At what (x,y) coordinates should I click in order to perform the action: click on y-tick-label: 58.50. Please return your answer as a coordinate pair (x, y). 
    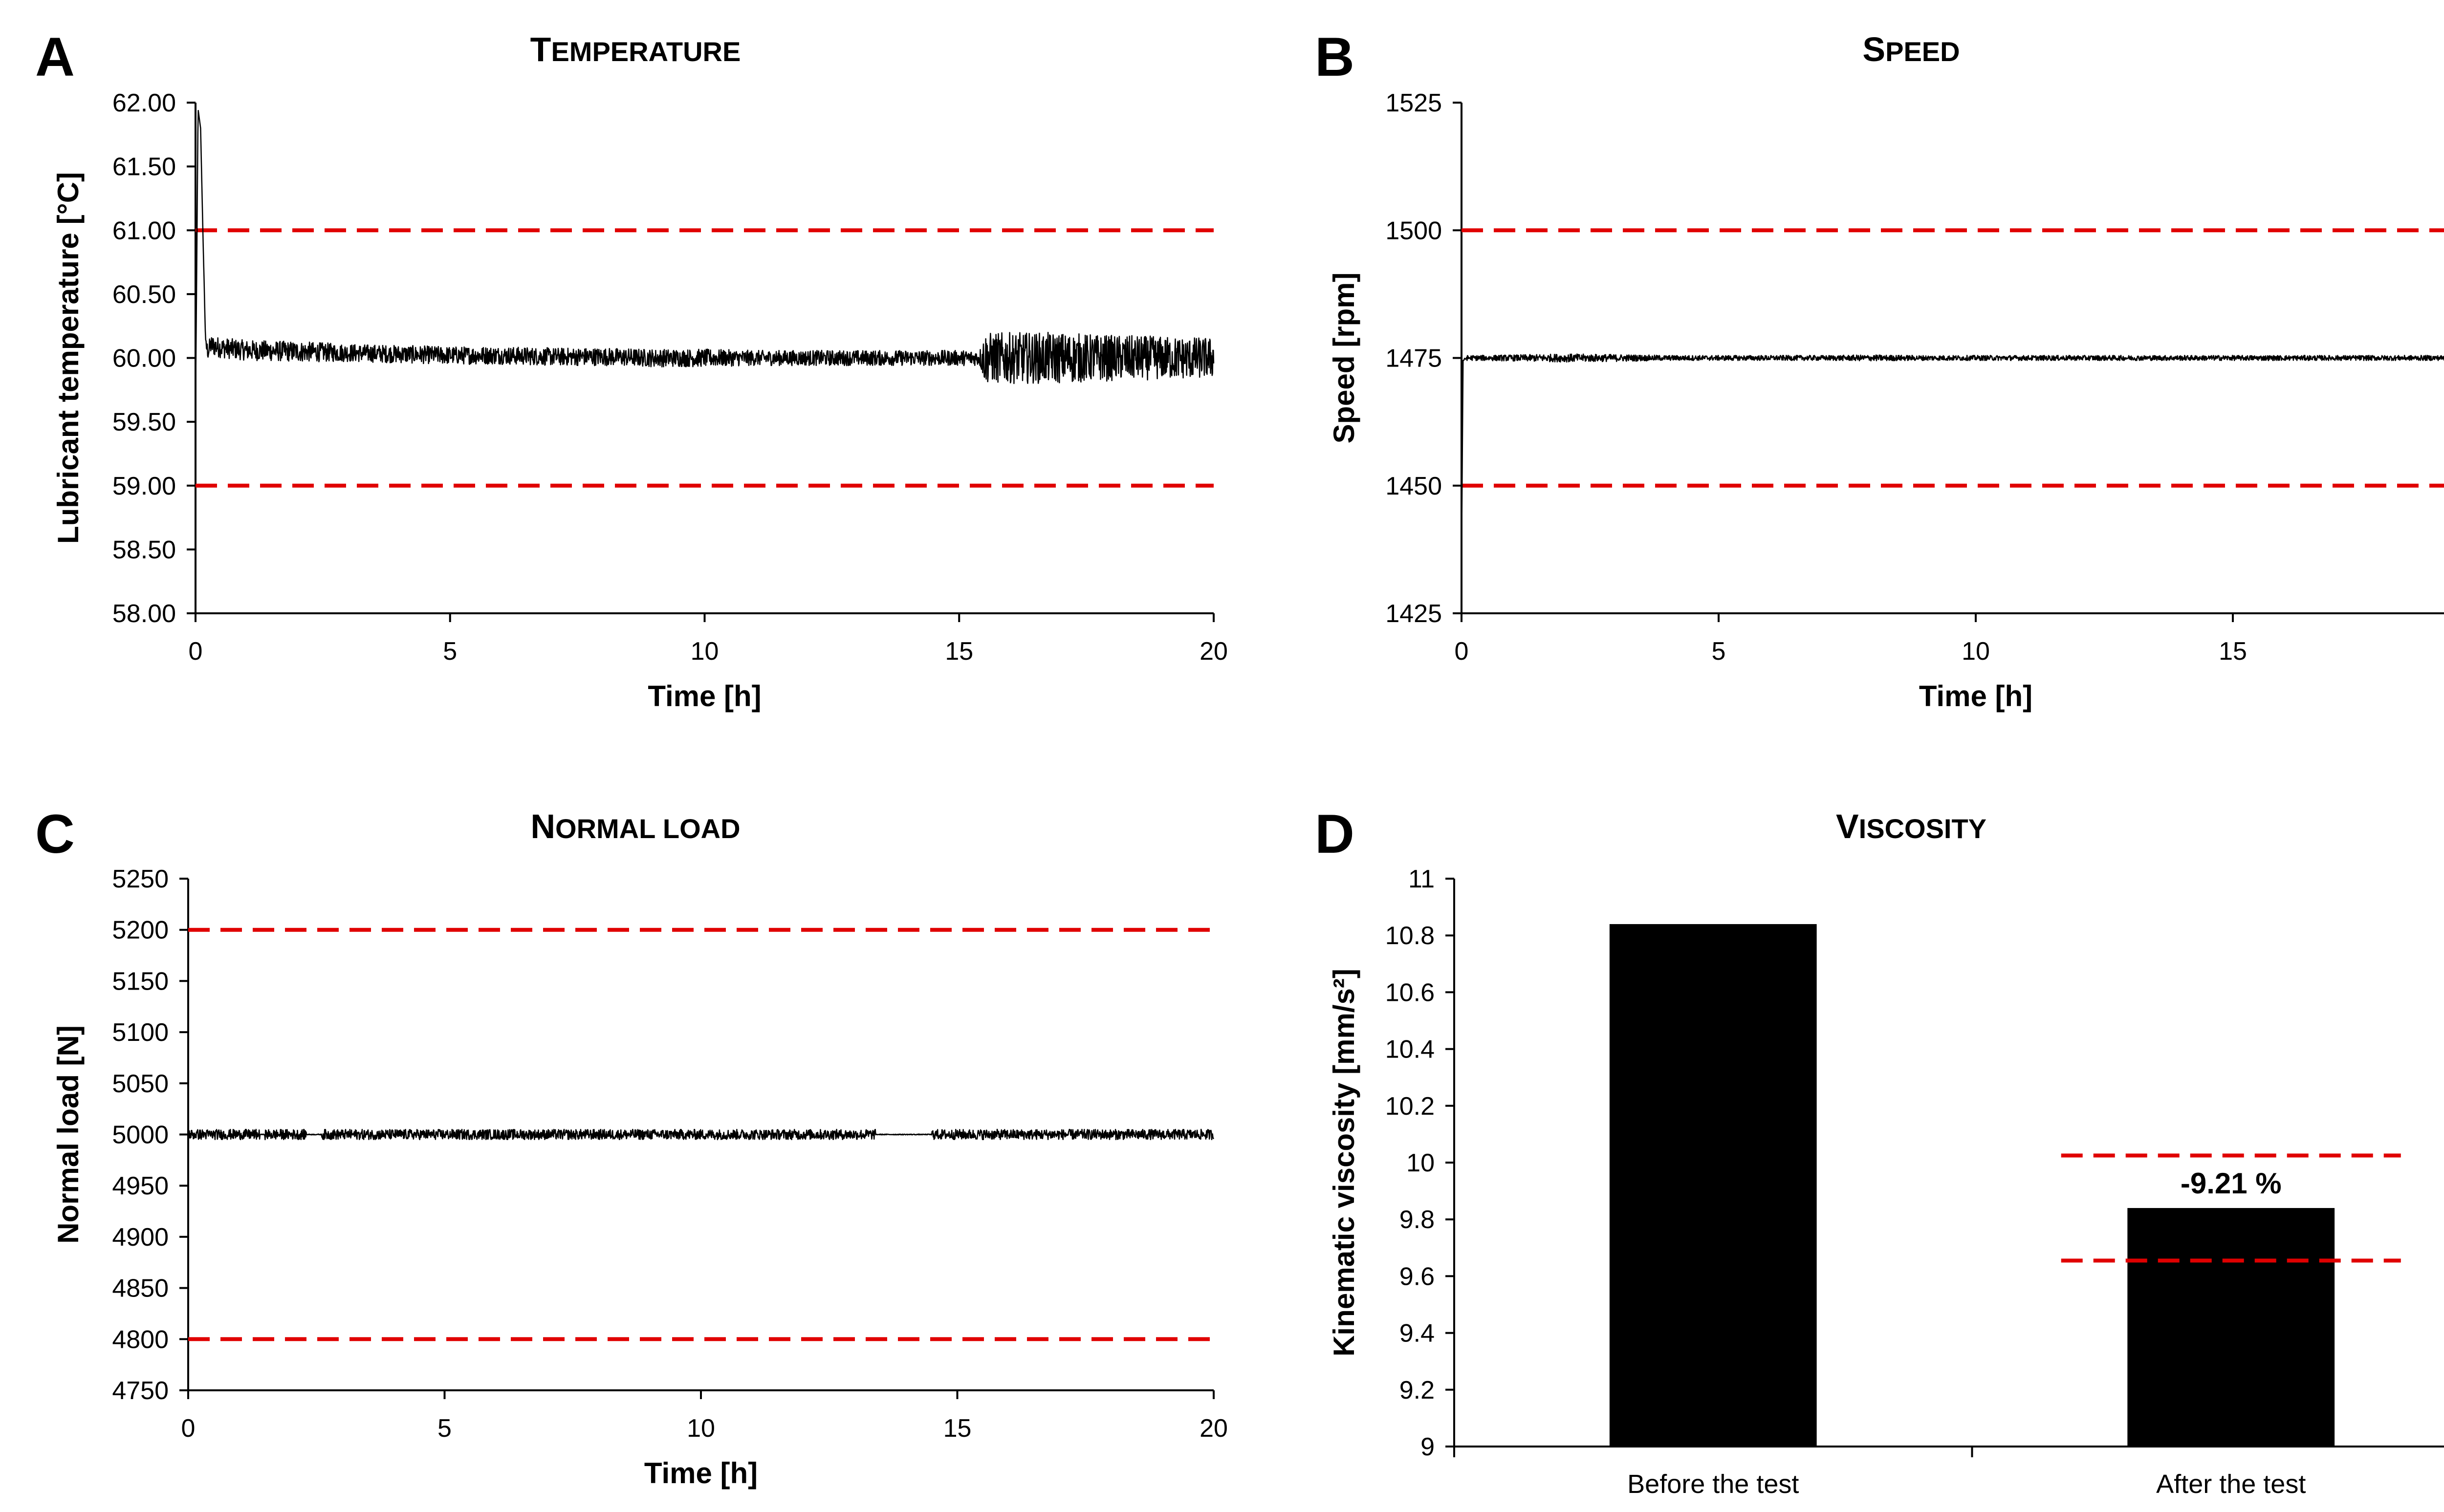
    Looking at the image, I should click on (144, 550).